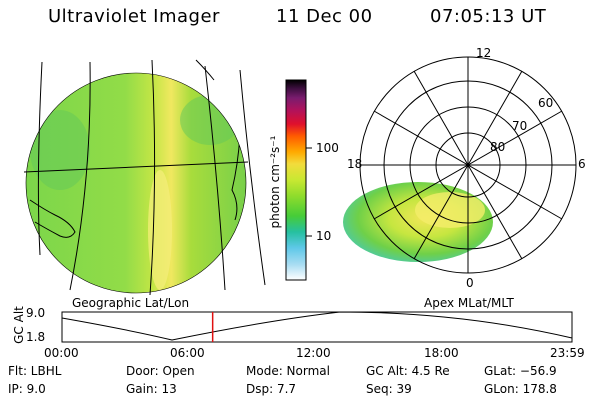 The image size is (600, 400). Describe the element at coordinates (389, 389) in the screenshot. I see `info-seq: Seq: 39` at that location.